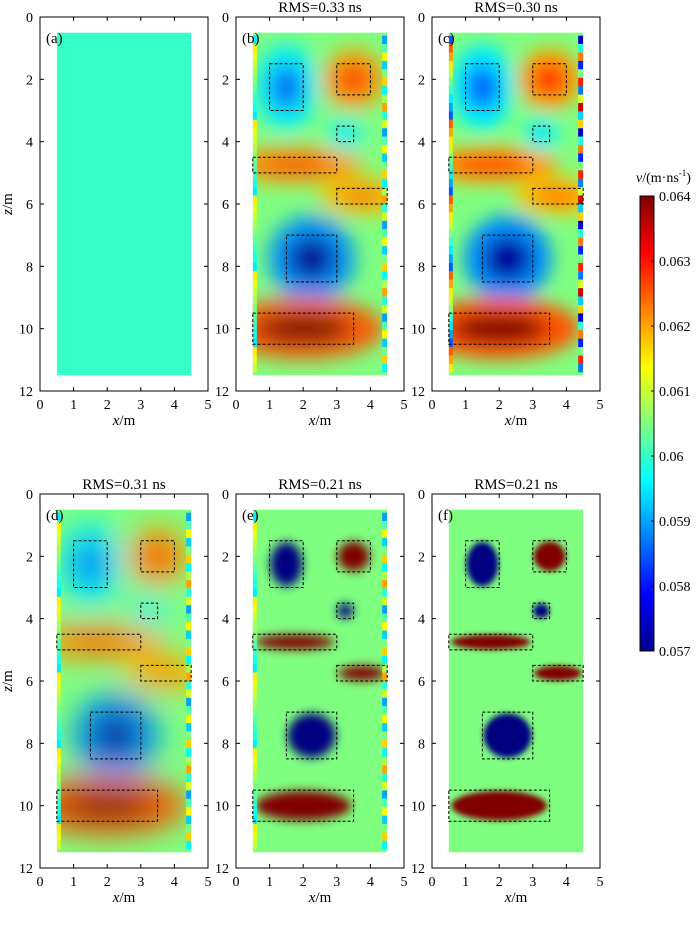 The height and width of the screenshot is (935, 700). What do you see at coordinates (295, 165) in the screenshot?
I see `box-slab-left` at bounding box center [295, 165].